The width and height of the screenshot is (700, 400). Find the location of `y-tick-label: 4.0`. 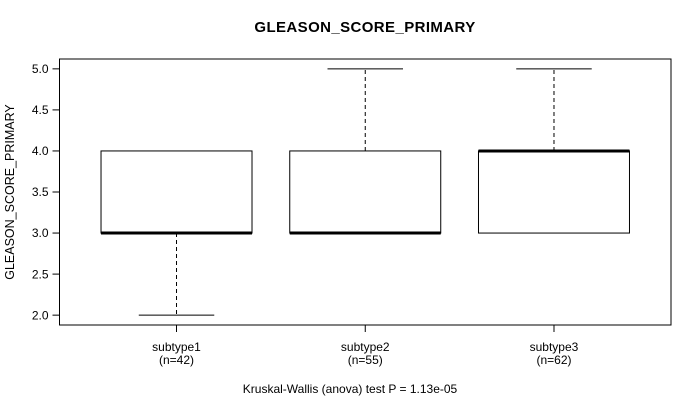

y-tick-label: 4.0 is located at coordinates (40, 151).